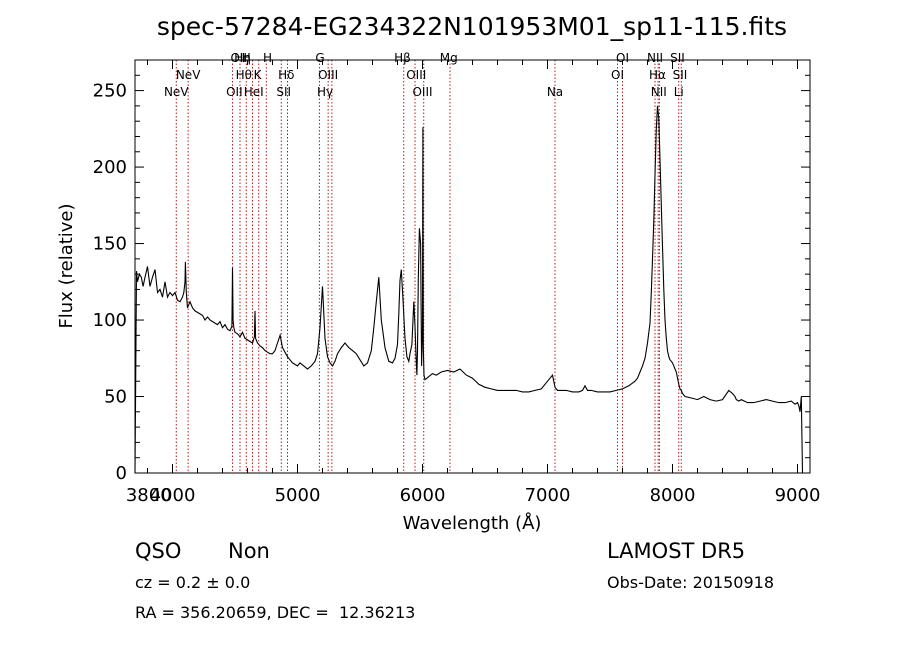 Image resolution: width=900 pixels, height=649 pixels. I want to click on x-tick-label: 6000, so click(423, 495).